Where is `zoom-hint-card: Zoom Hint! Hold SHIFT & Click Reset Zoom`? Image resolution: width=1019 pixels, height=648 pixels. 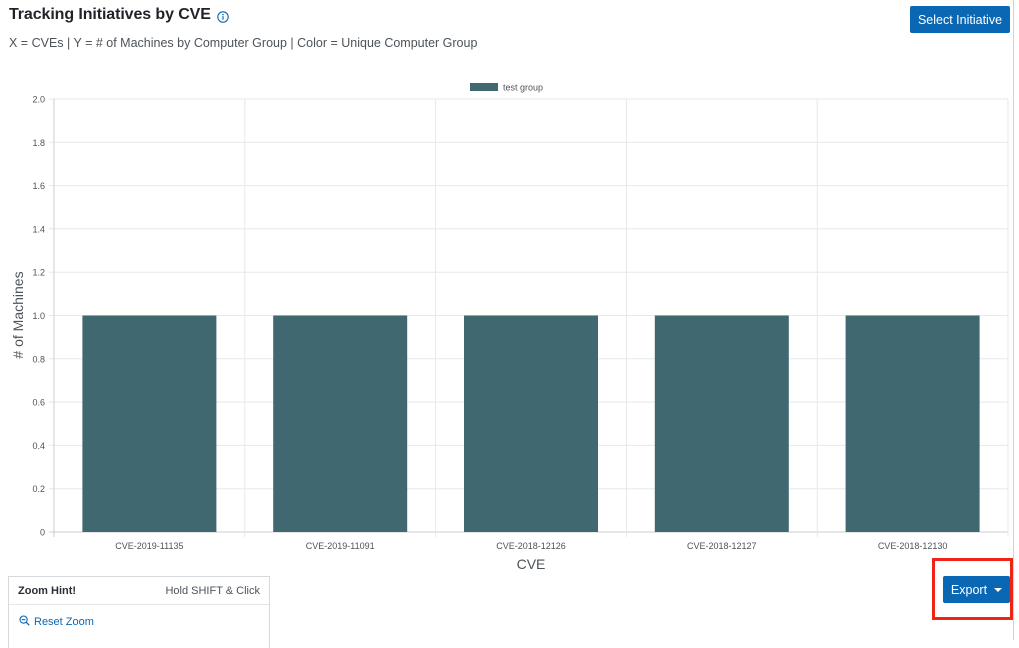 zoom-hint-card: Zoom Hint! Hold SHIFT & Click Reset Zoom is located at coordinates (139, 612).